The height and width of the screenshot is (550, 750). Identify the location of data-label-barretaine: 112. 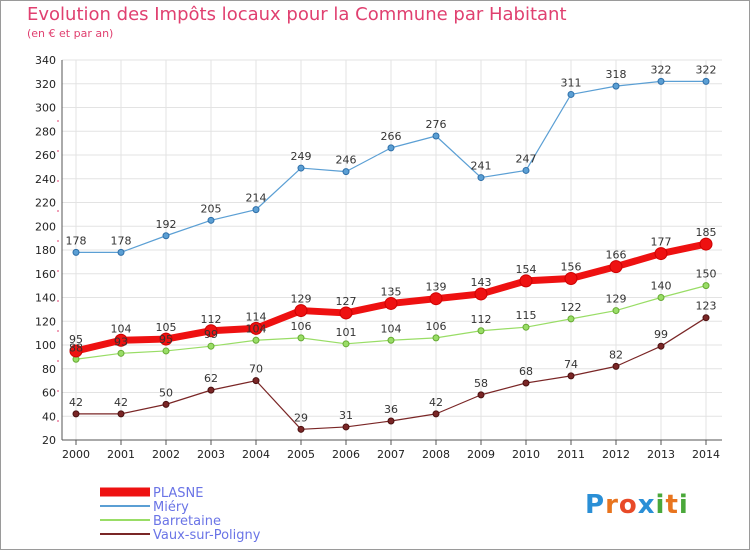
(481, 319).